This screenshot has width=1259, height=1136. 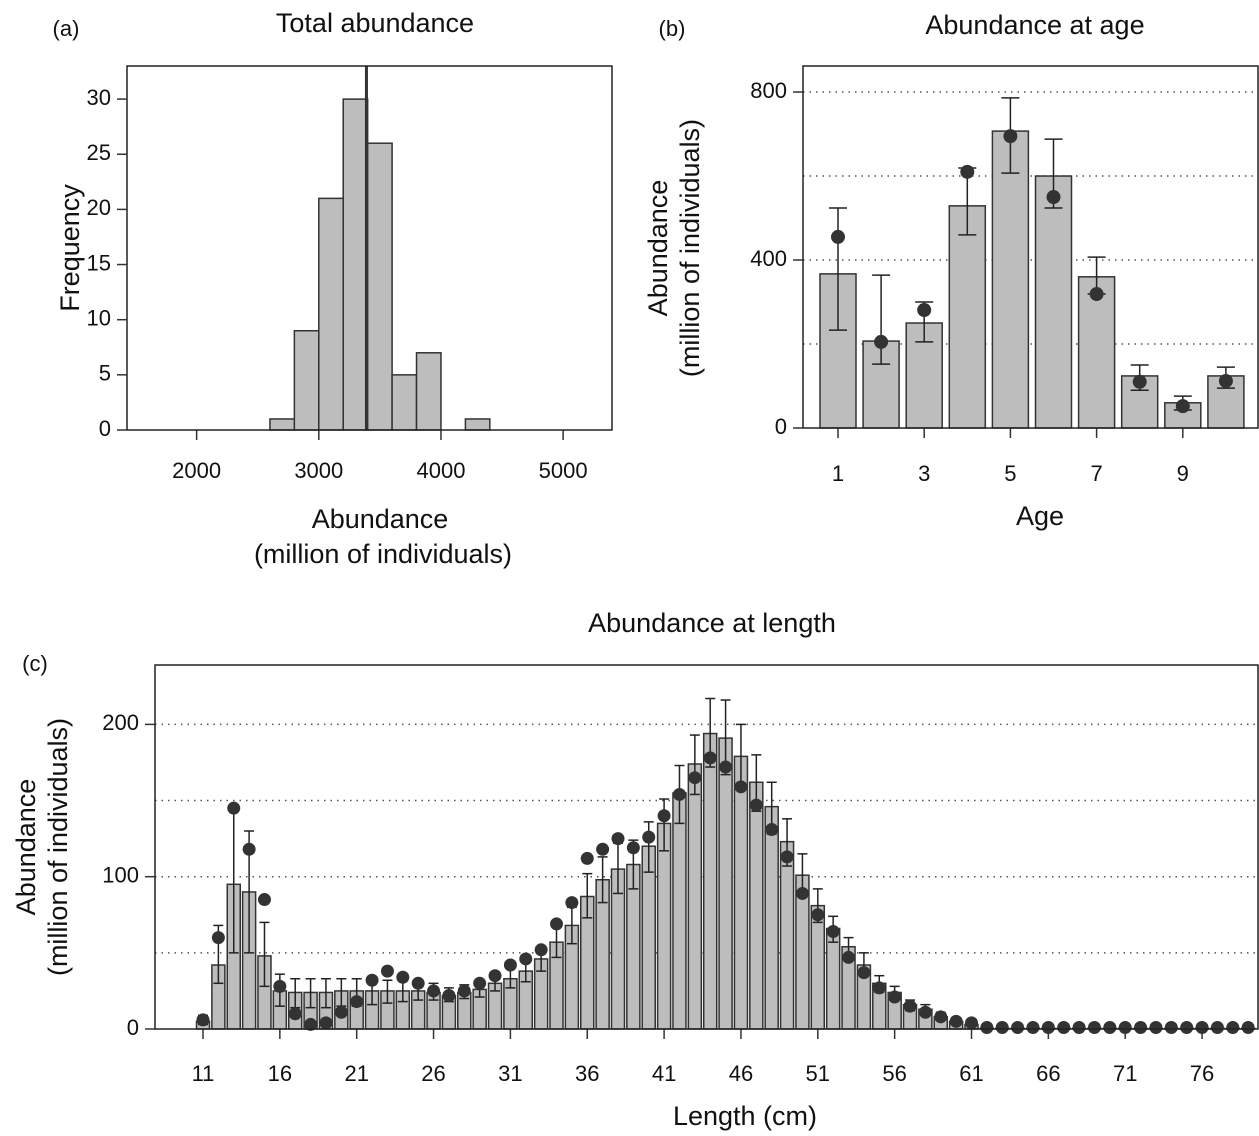 I want to click on x-tick-label: 61, so click(x=971, y=1073).